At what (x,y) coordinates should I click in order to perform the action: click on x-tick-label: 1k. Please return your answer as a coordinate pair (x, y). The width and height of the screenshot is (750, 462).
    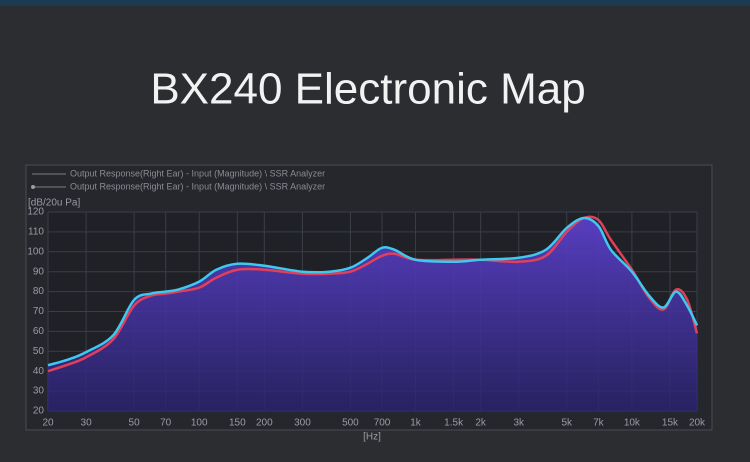
    Looking at the image, I should click on (416, 423).